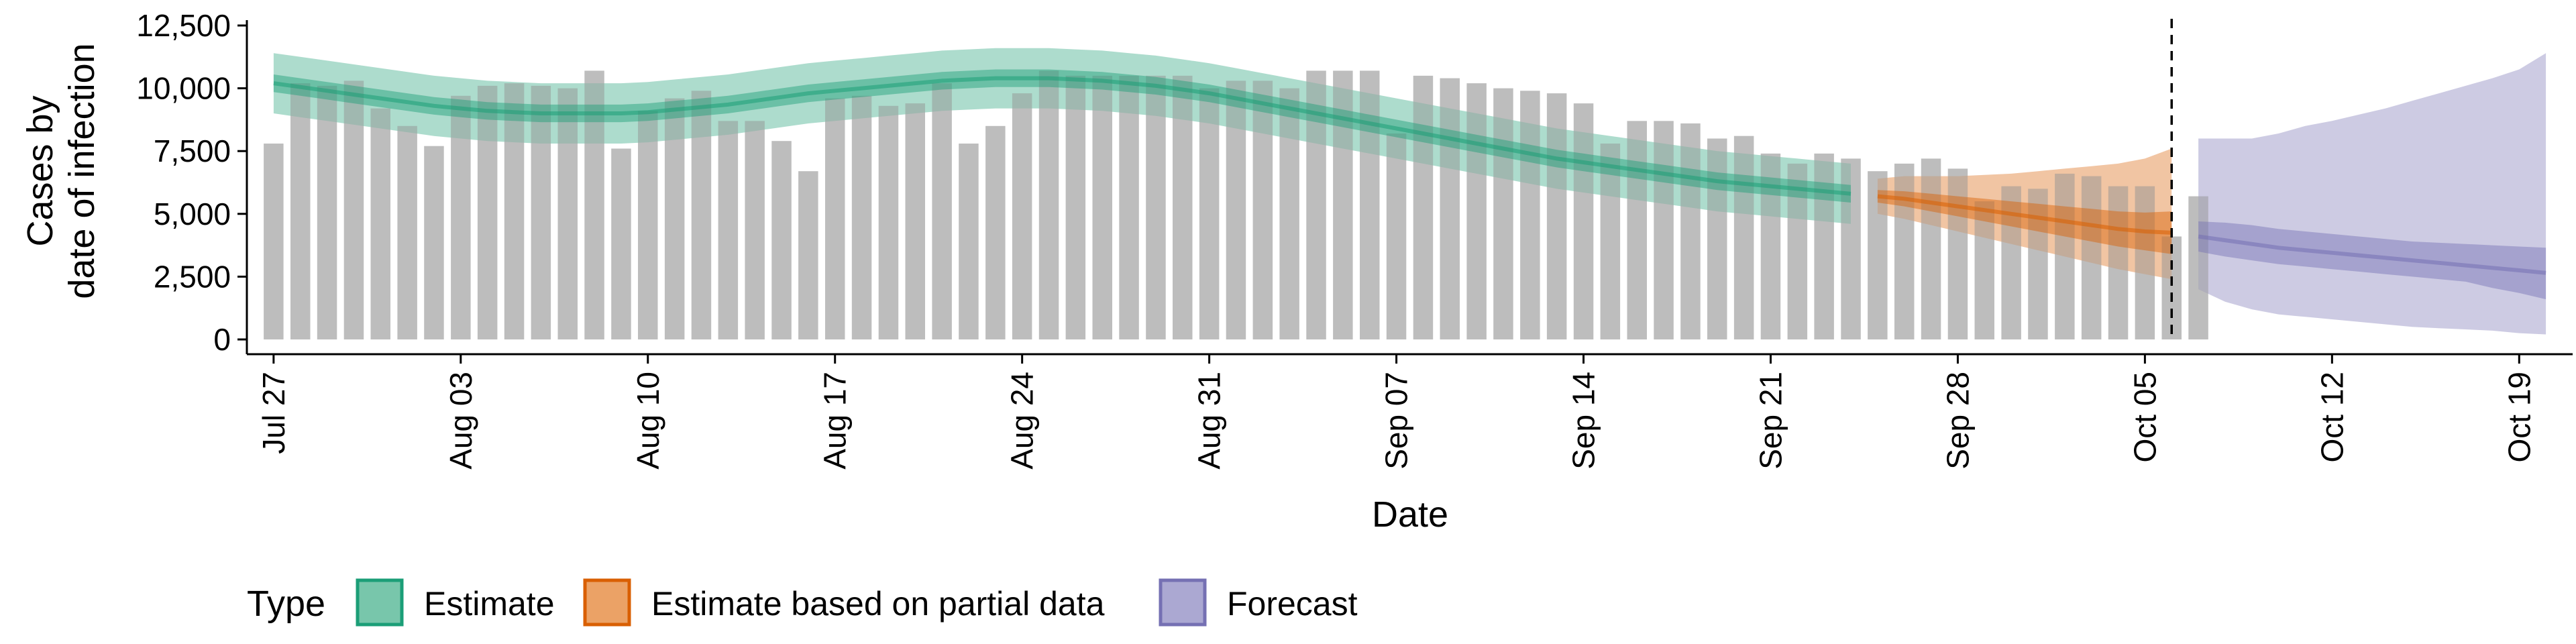 This screenshot has width=2576, height=644. Describe the element at coordinates (183, 88) in the screenshot. I see `y-tick-label: 10,000` at that location.